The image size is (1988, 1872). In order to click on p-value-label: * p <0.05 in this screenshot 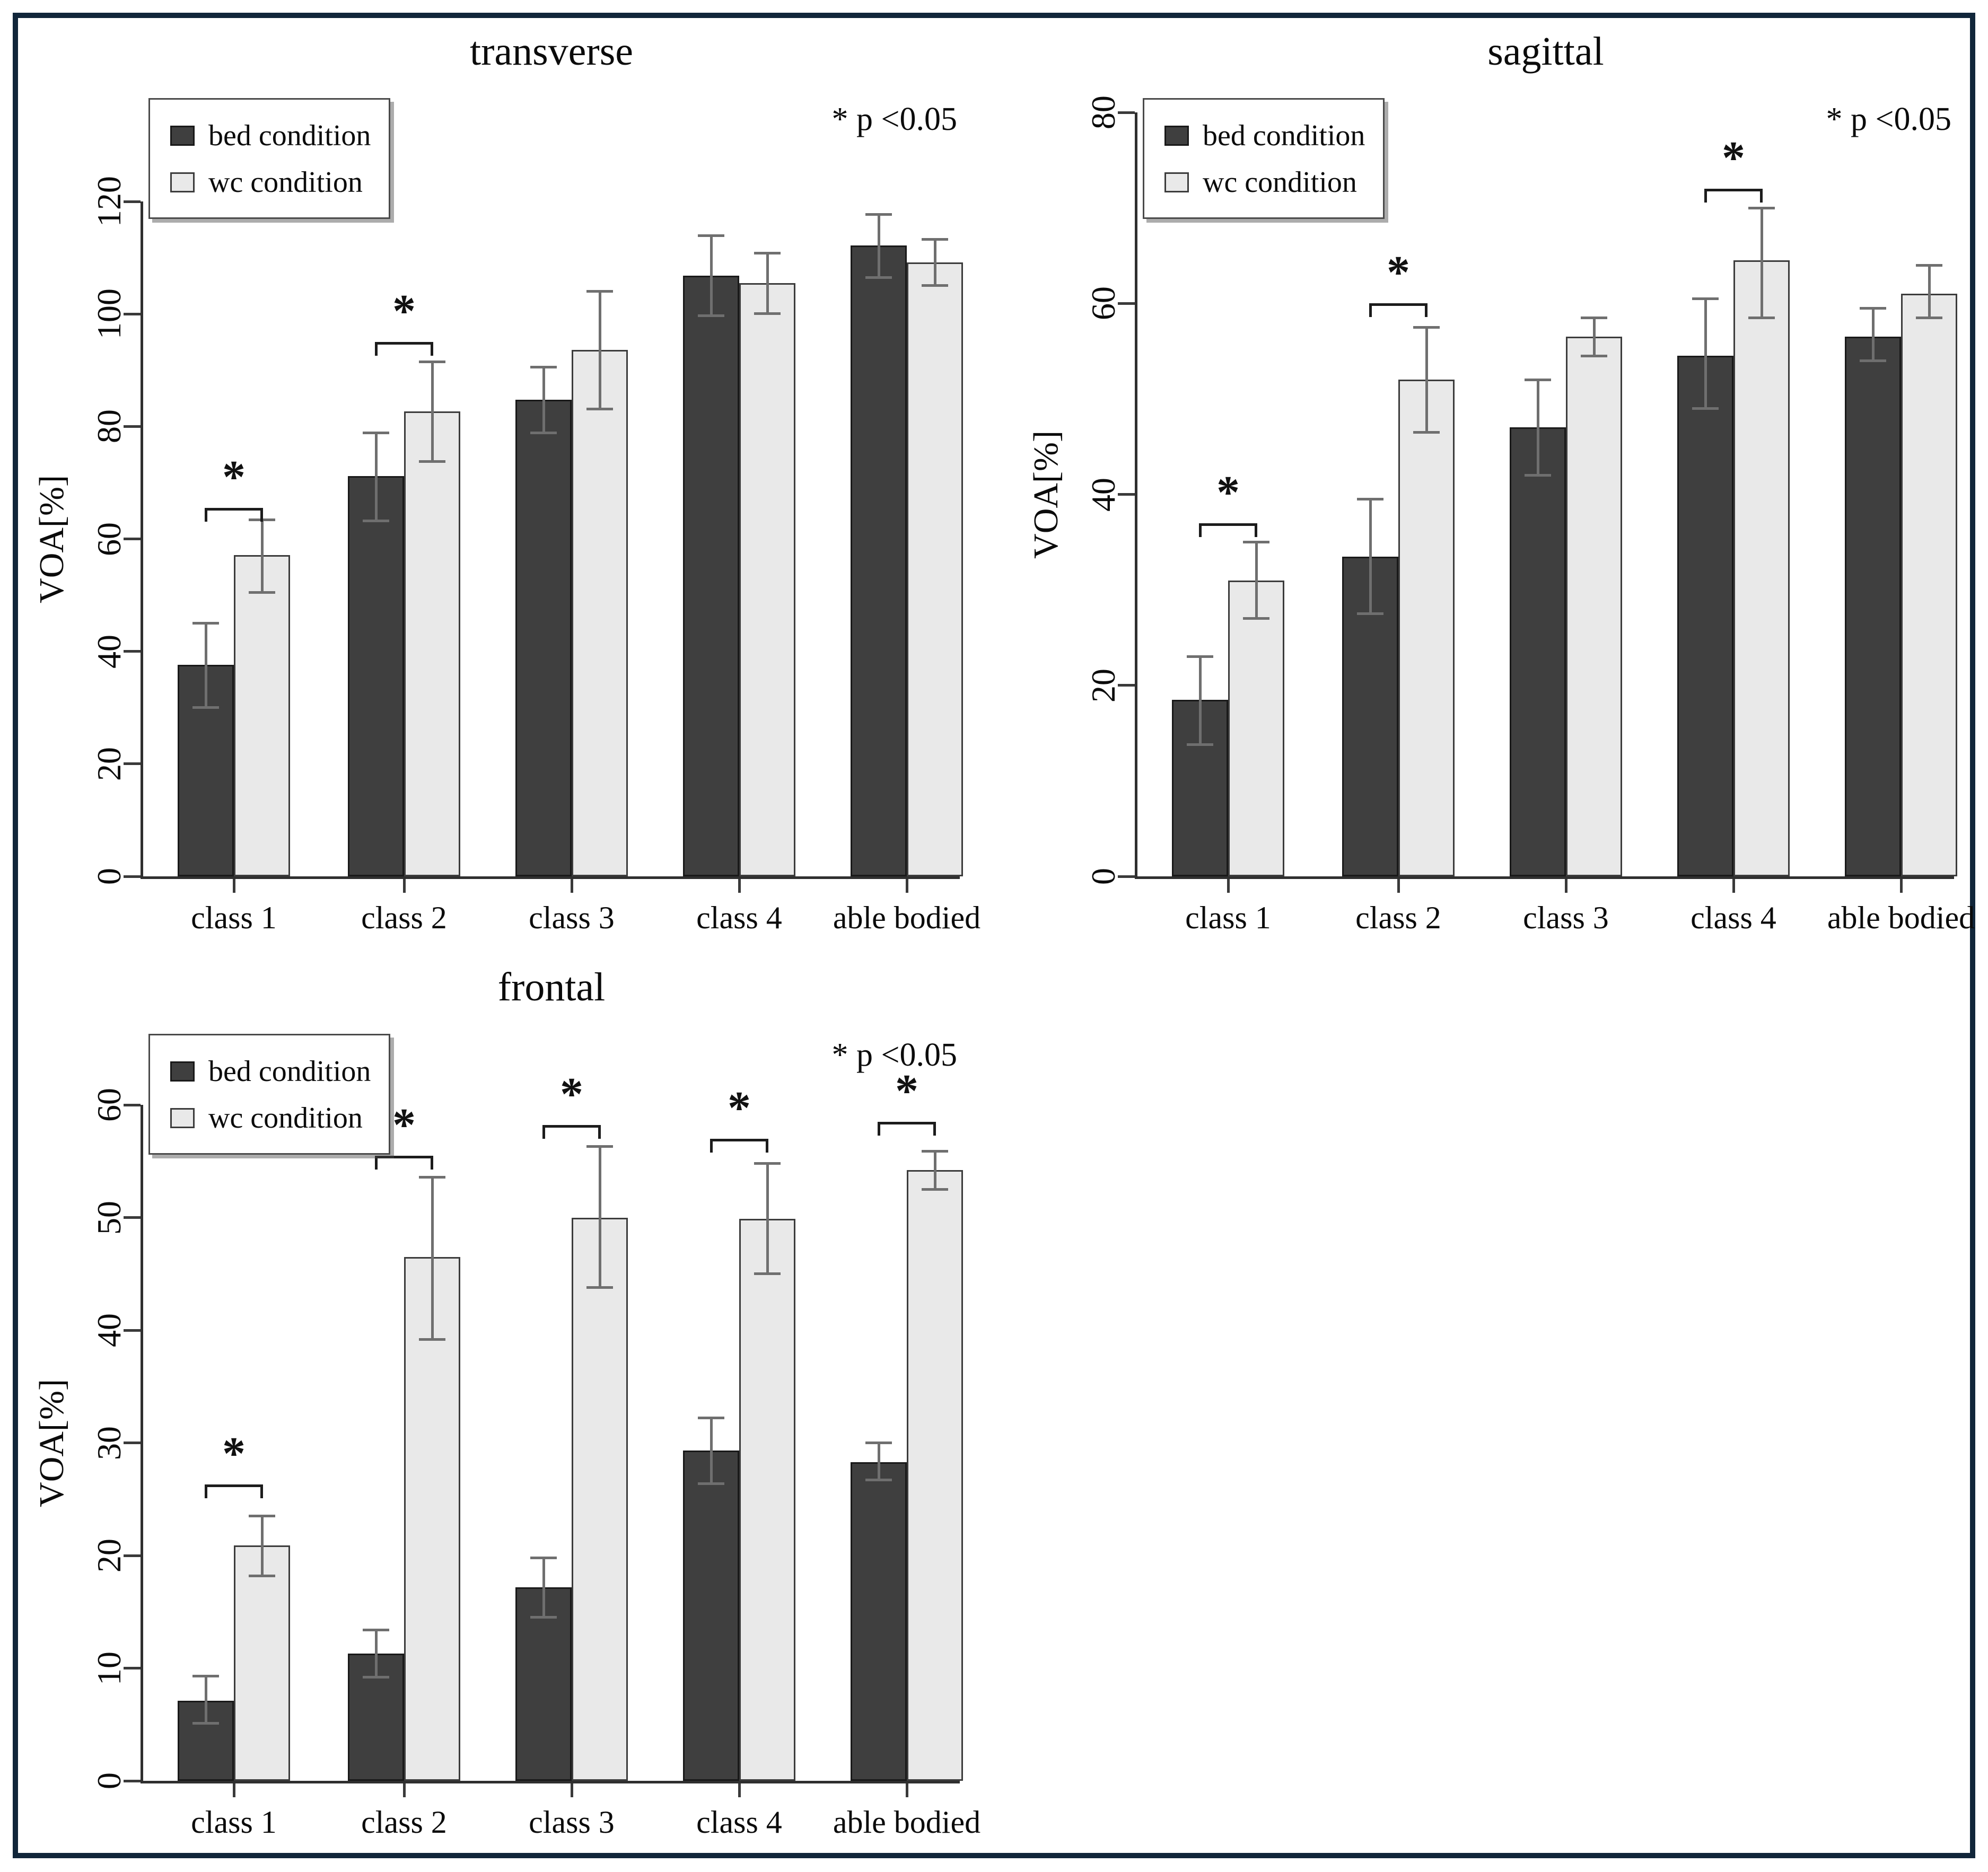, I will do `click(1889, 119)`.